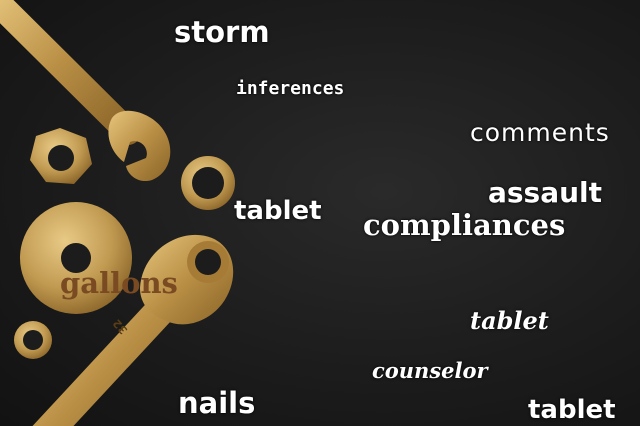 The height and width of the screenshot is (426, 640). I want to click on word-gallons: gallons, so click(119, 283).